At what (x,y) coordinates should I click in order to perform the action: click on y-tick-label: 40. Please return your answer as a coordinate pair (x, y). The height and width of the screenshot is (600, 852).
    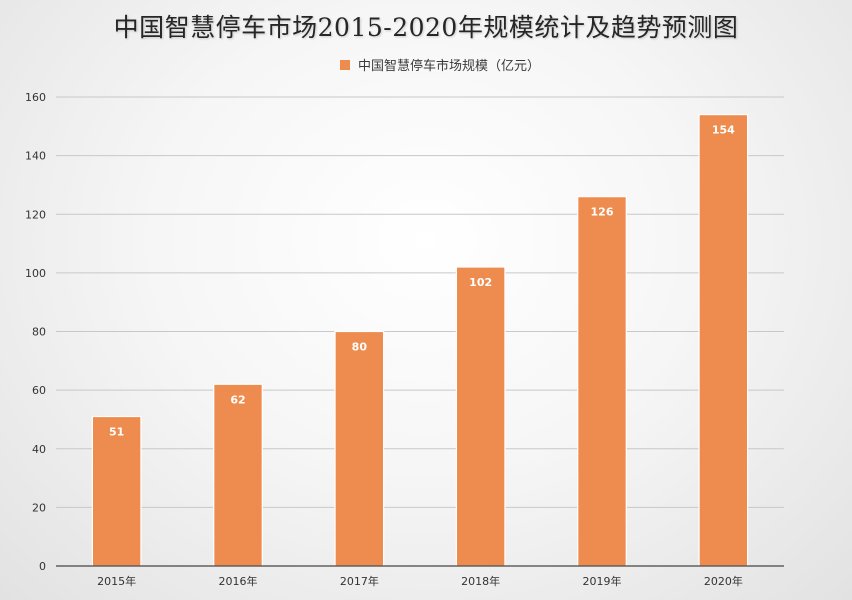
    Looking at the image, I should click on (39, 449).